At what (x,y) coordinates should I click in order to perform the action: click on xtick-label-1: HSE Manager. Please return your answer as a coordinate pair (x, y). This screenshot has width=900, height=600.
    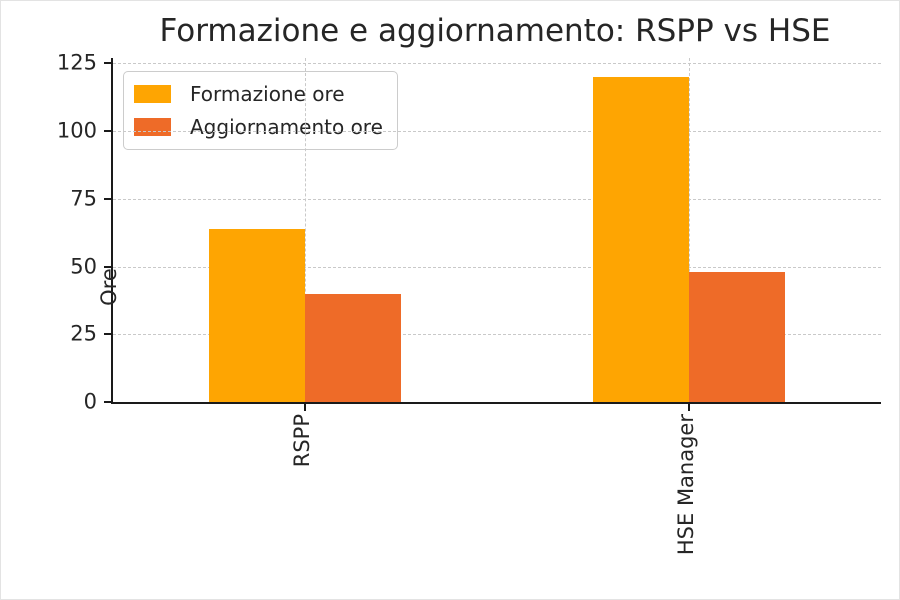
    Looking at the image, I should click on (686, 485).